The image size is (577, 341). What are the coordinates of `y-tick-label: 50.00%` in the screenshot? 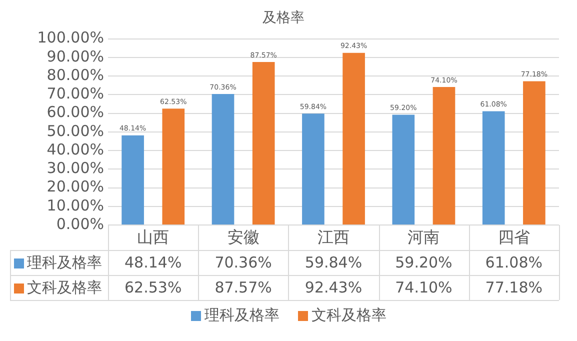 It's located at (75, 131).